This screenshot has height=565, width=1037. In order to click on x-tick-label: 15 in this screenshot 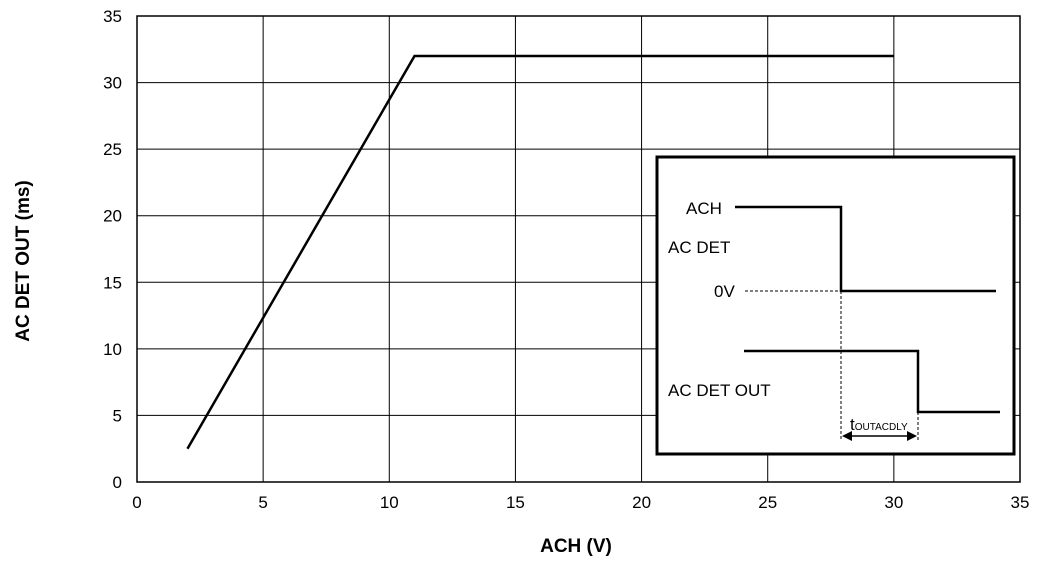, I will do `click(515, 502)`.